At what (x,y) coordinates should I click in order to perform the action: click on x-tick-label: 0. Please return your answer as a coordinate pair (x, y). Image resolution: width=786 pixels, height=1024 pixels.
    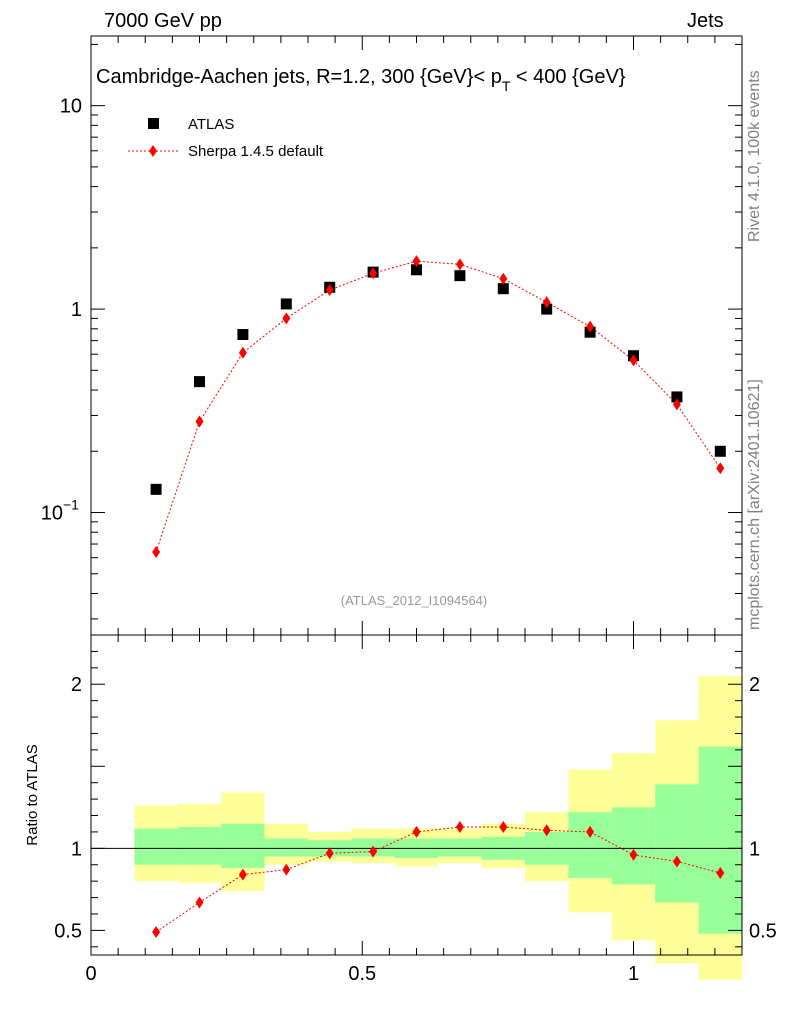
    Looking at the image, I should click on (90, 974).